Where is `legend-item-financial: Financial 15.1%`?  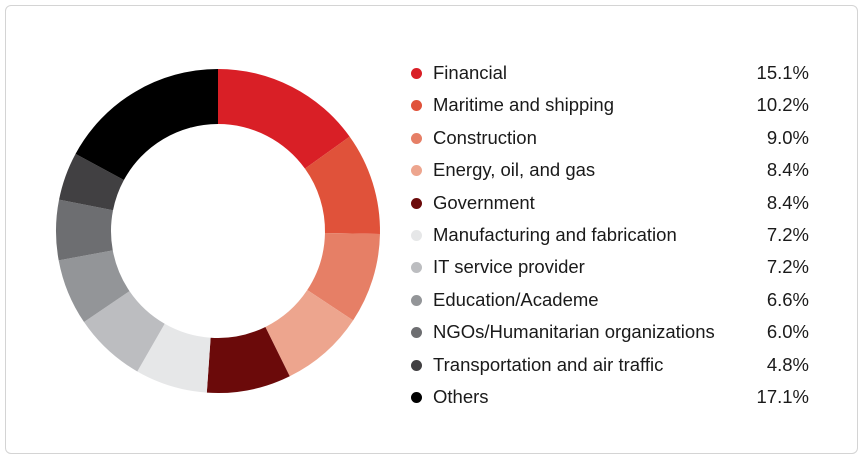 legend-item-financial: Financial 15.1% is located at coordinates (611, 74).